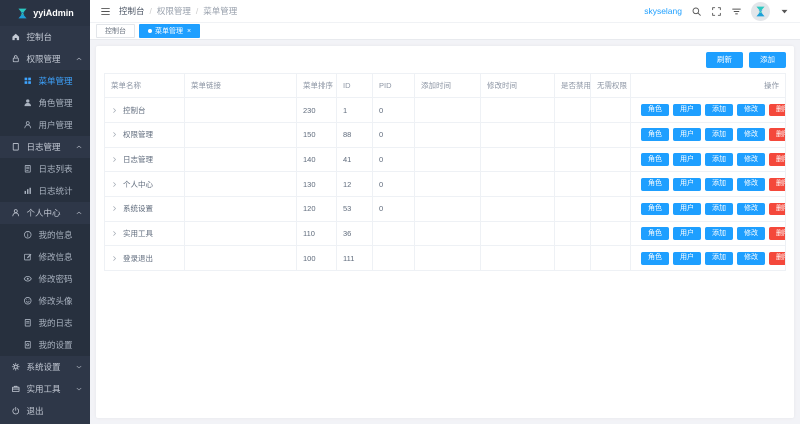 The height and width of the screenshot is (424, 800). What do you see at coordinates (696, 11) in the screenshot?
I see `search-icon` at bounding box center [696, 11].